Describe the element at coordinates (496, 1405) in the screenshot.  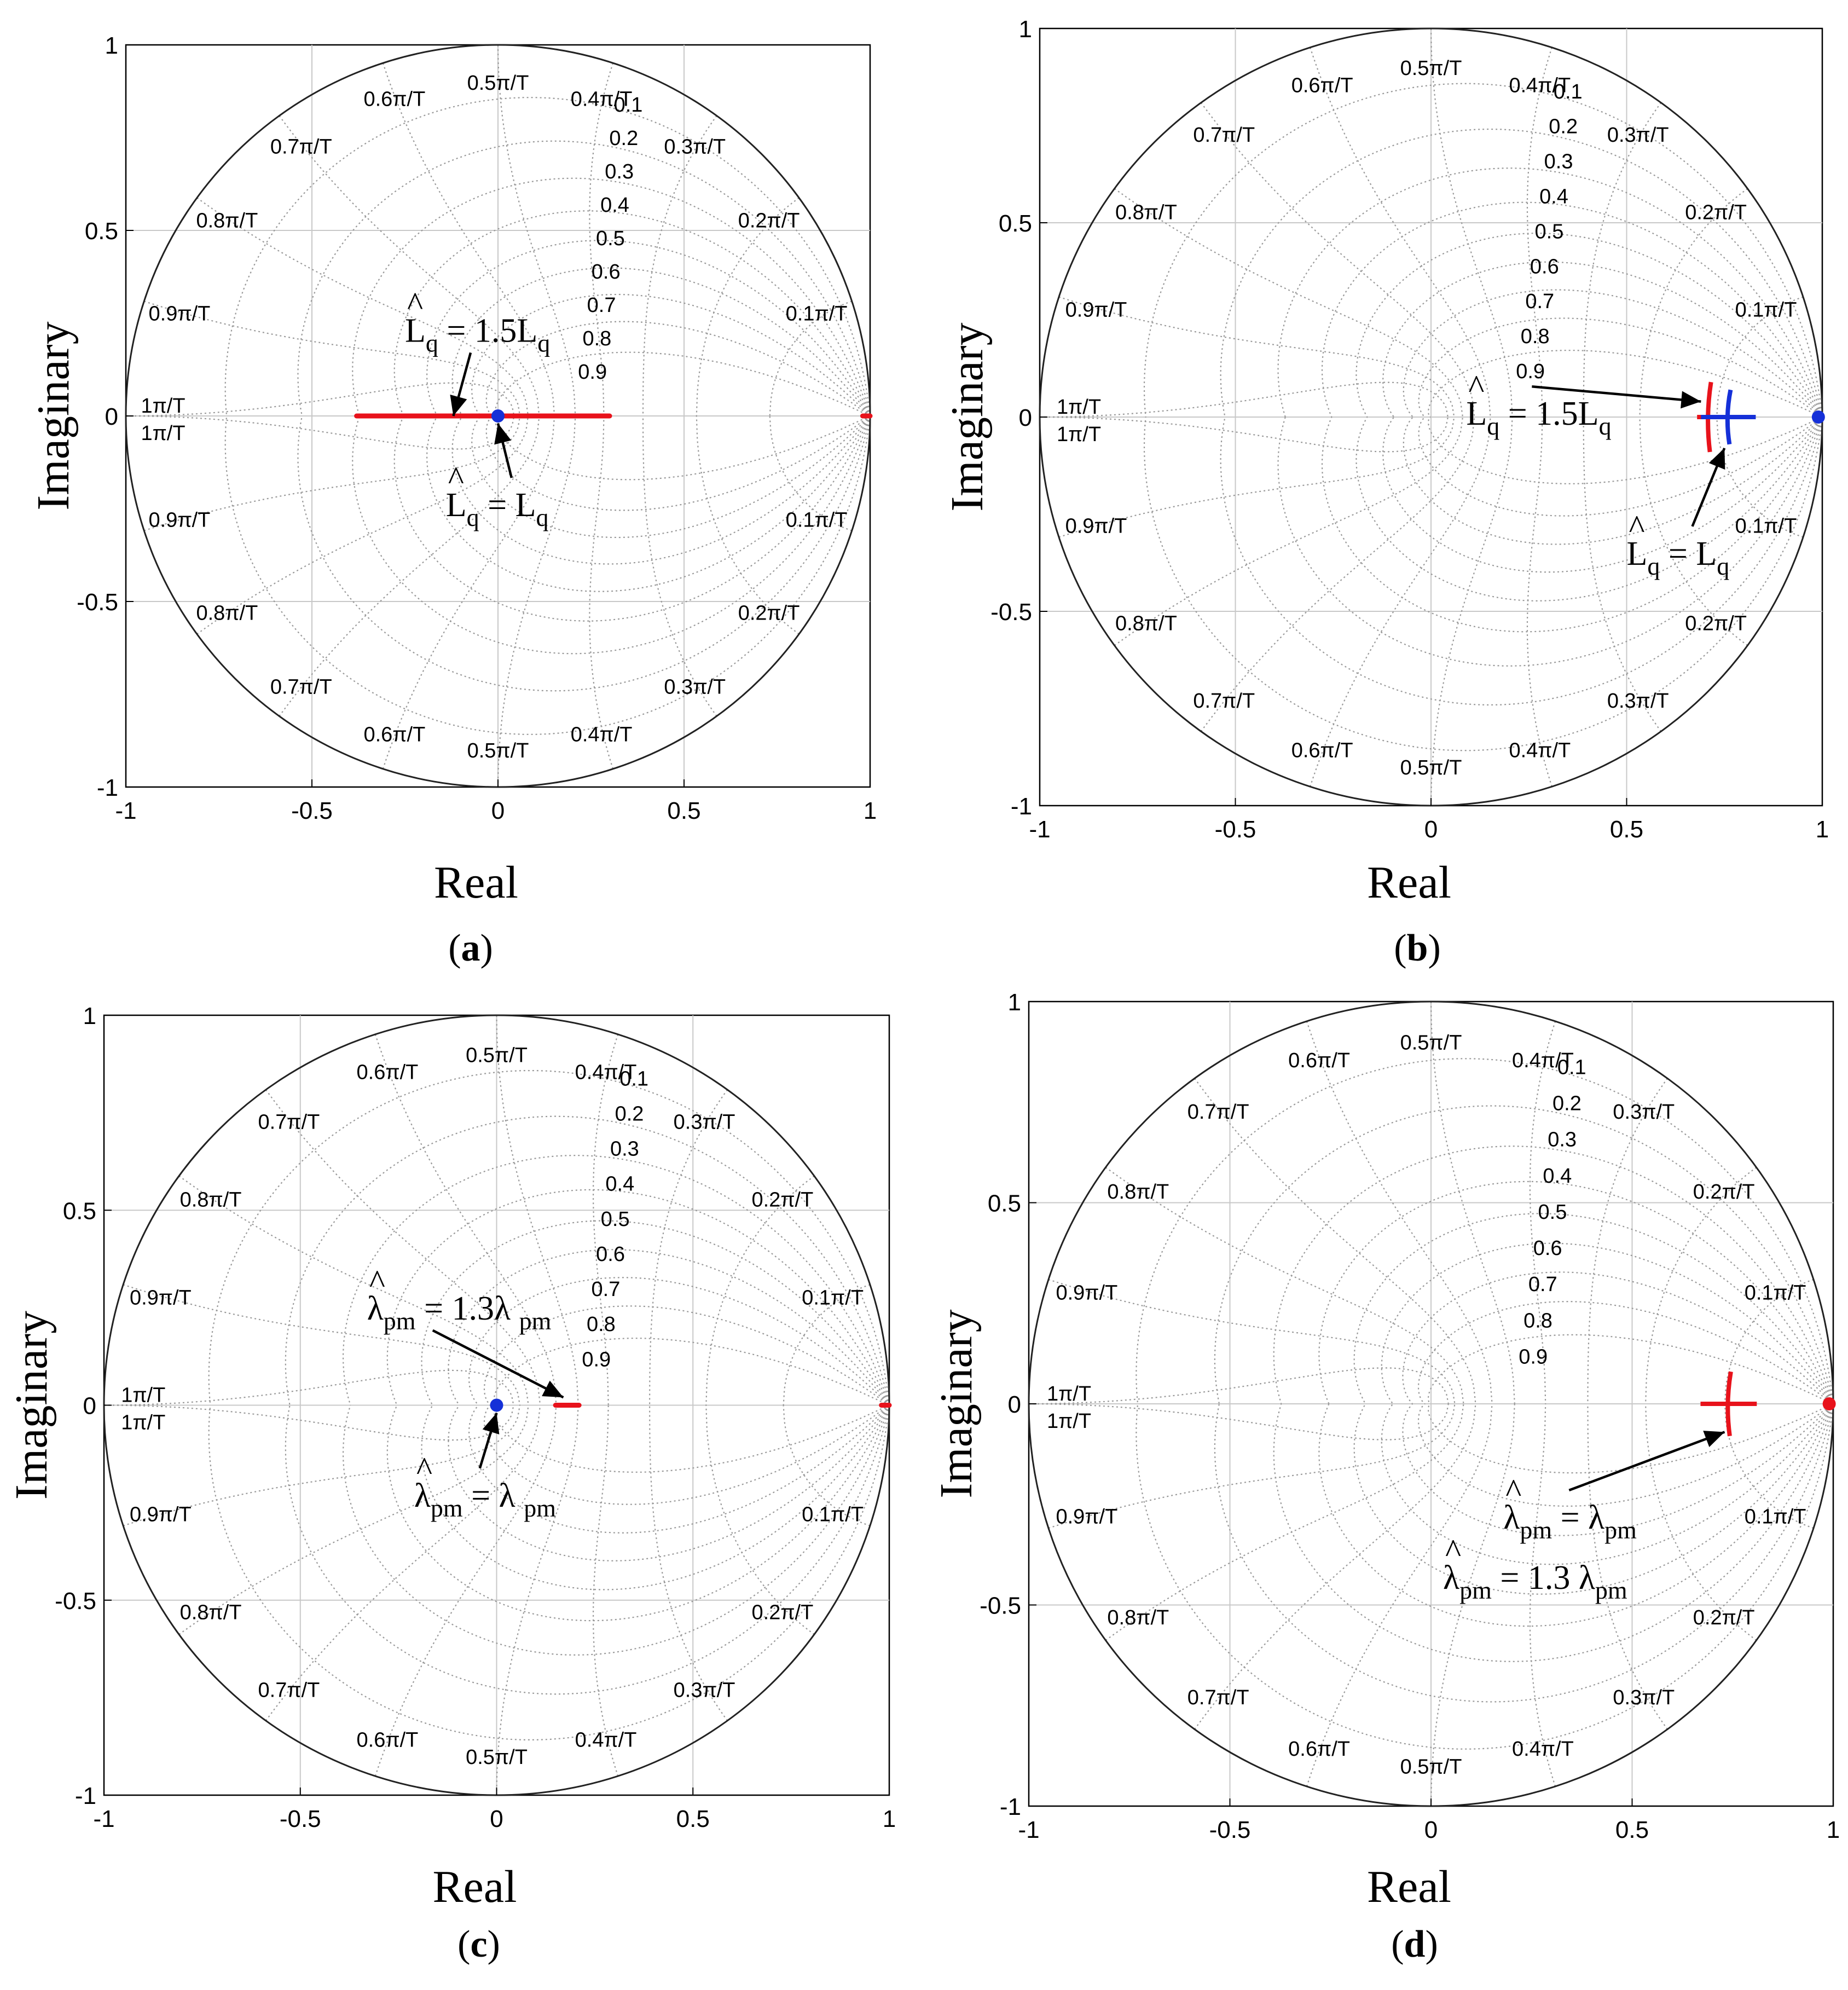
I see `pole-marker` at that location.